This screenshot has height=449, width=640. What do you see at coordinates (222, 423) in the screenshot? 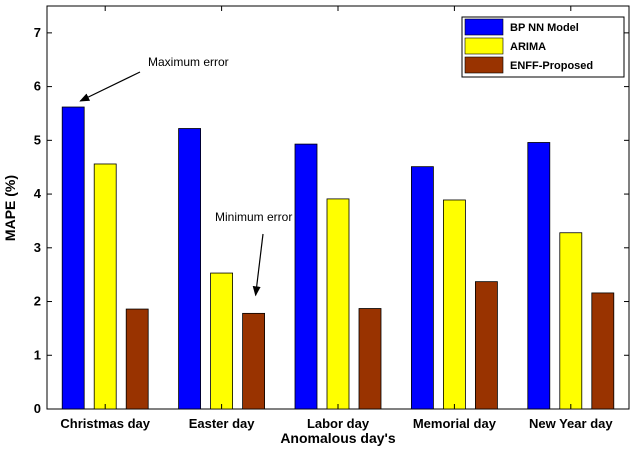
I see `x-tick-label: Easter day` at bounding box center [222, 423].